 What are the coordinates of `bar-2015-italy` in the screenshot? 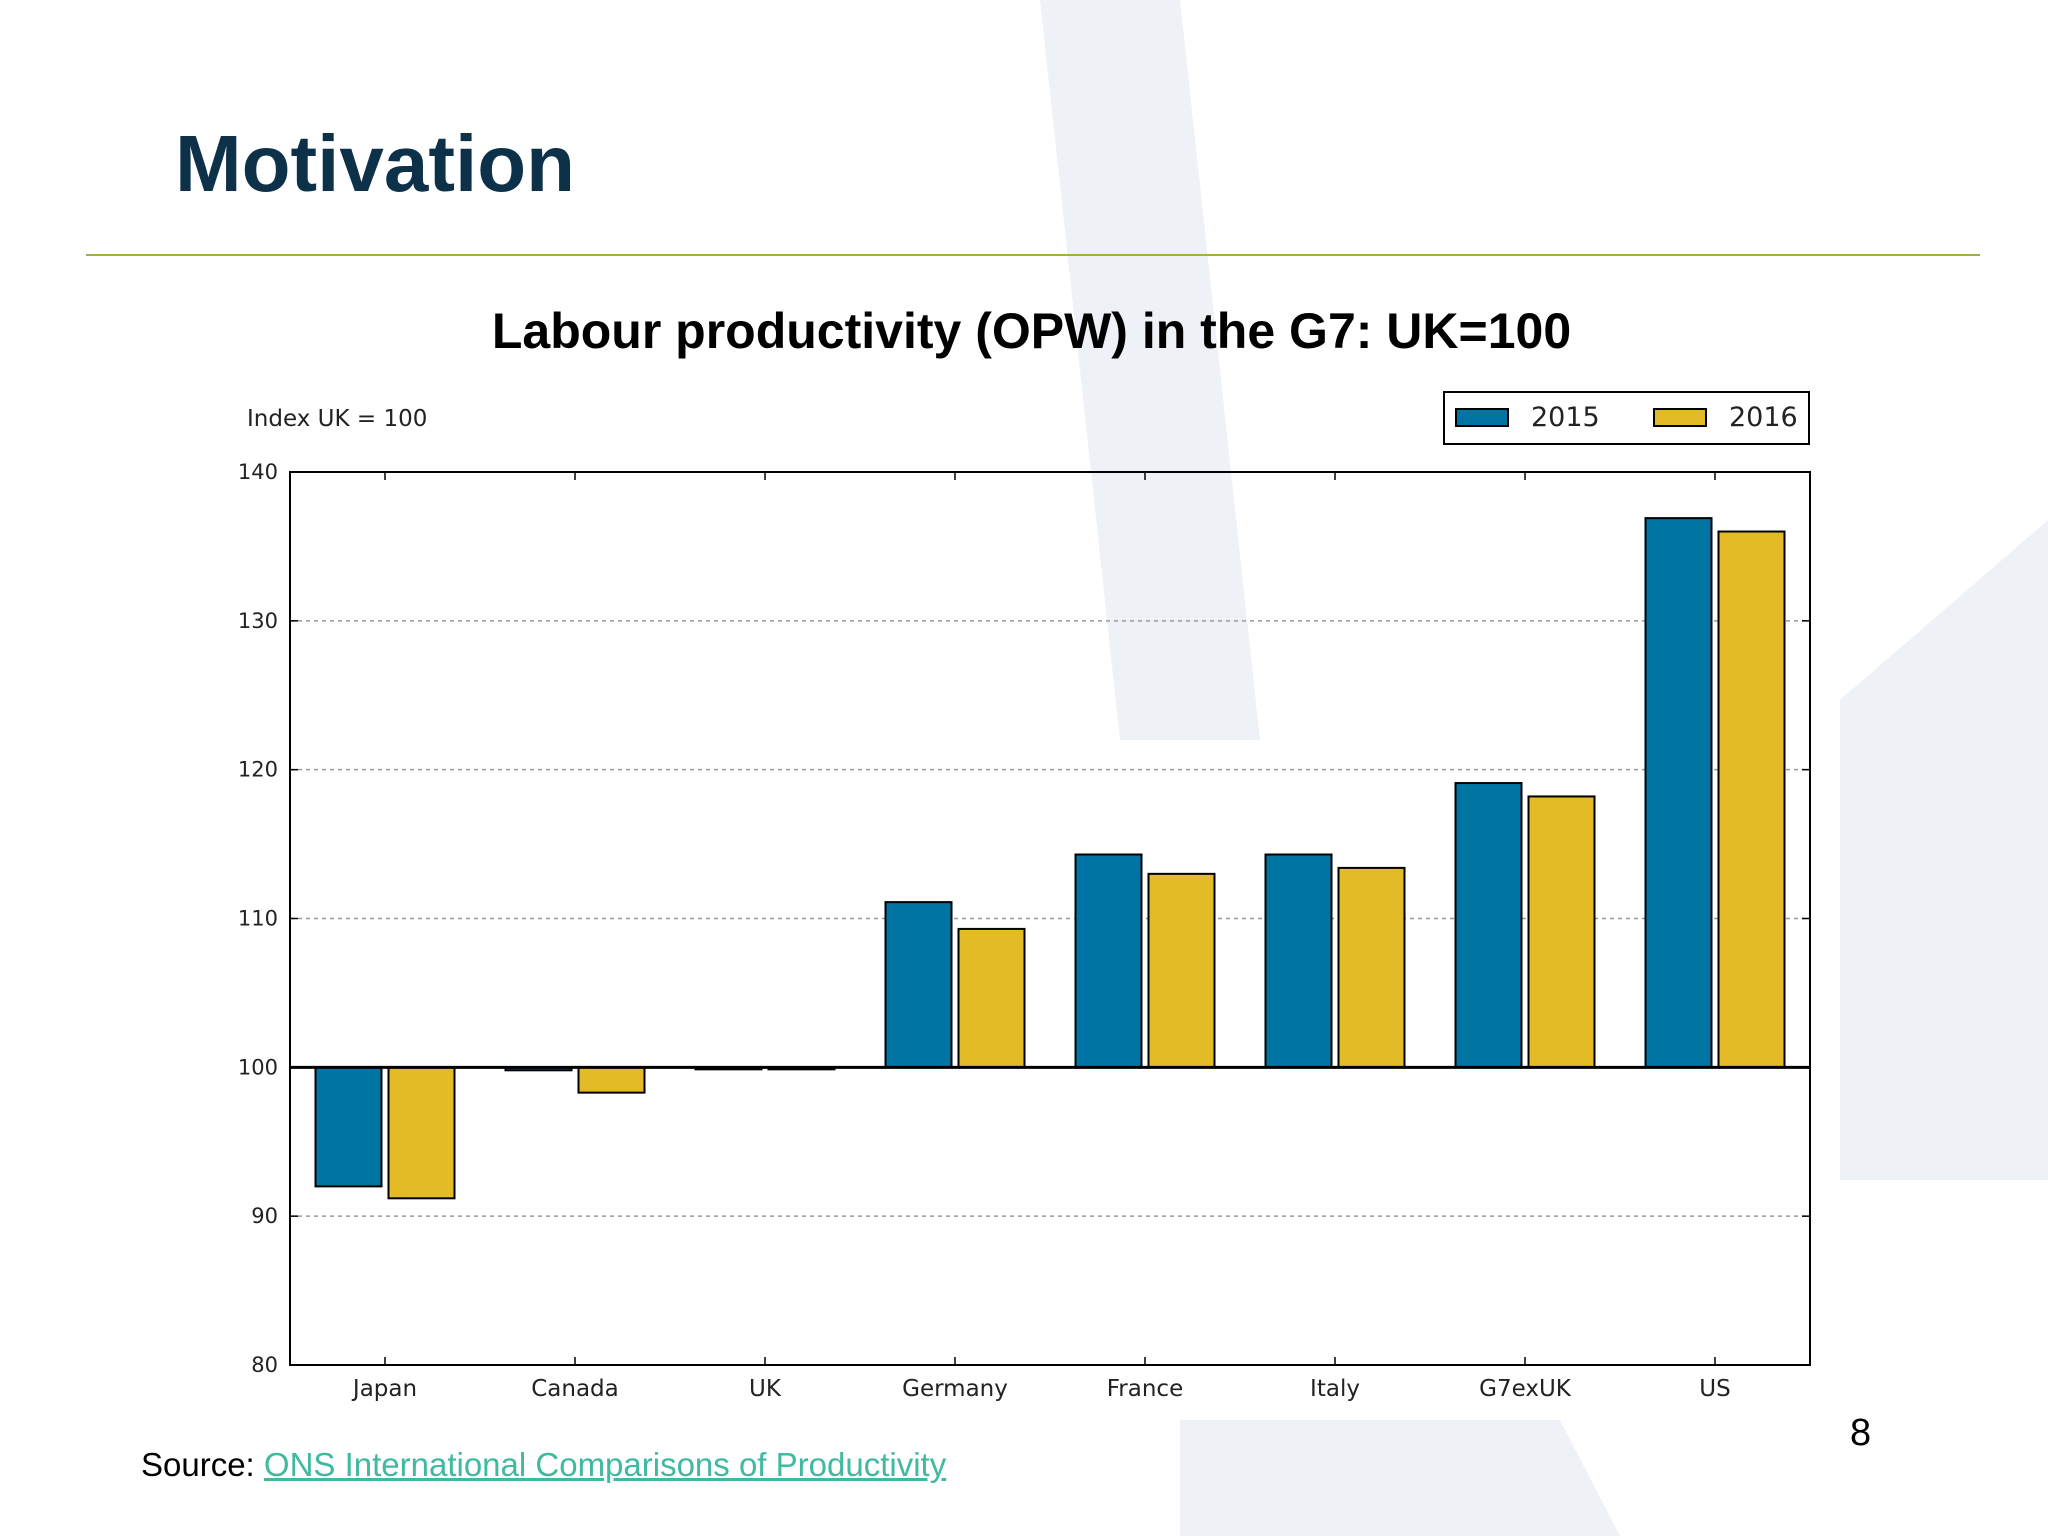 It's located at (1298, 961).